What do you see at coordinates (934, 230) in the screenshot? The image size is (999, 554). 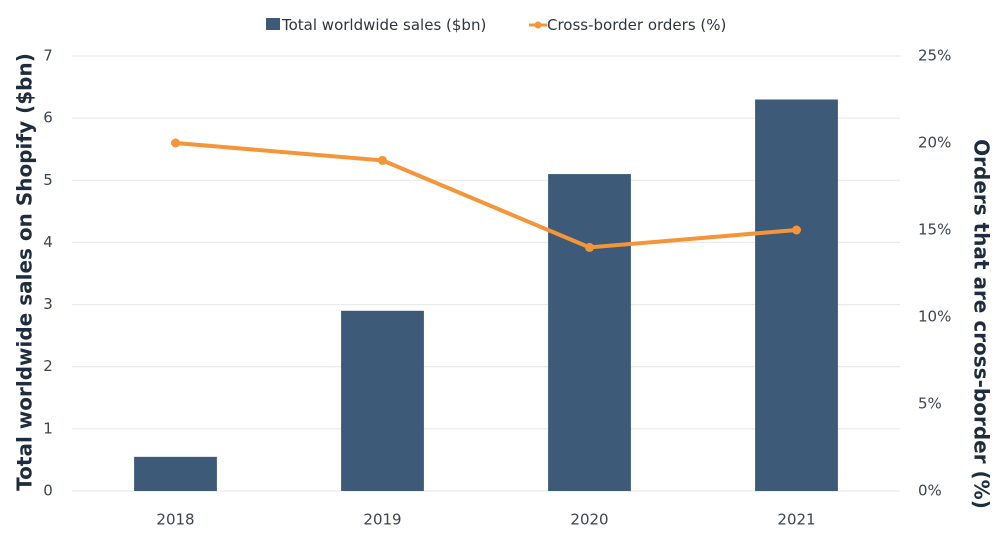 I see `right-tick-label: 15%` at bounding box center [934, 230].